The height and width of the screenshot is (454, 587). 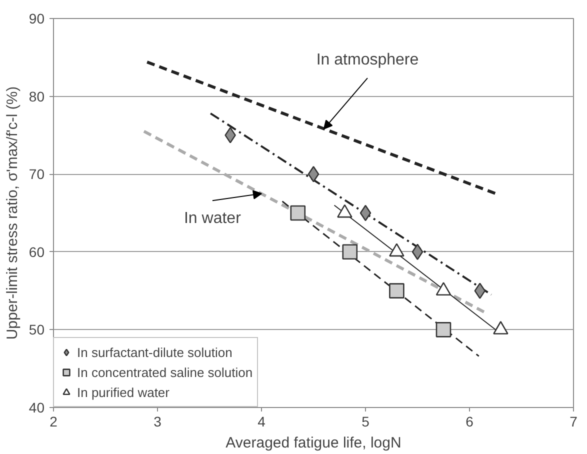 I want to click on y-tick-label: 70, so click(x=36, y=174).